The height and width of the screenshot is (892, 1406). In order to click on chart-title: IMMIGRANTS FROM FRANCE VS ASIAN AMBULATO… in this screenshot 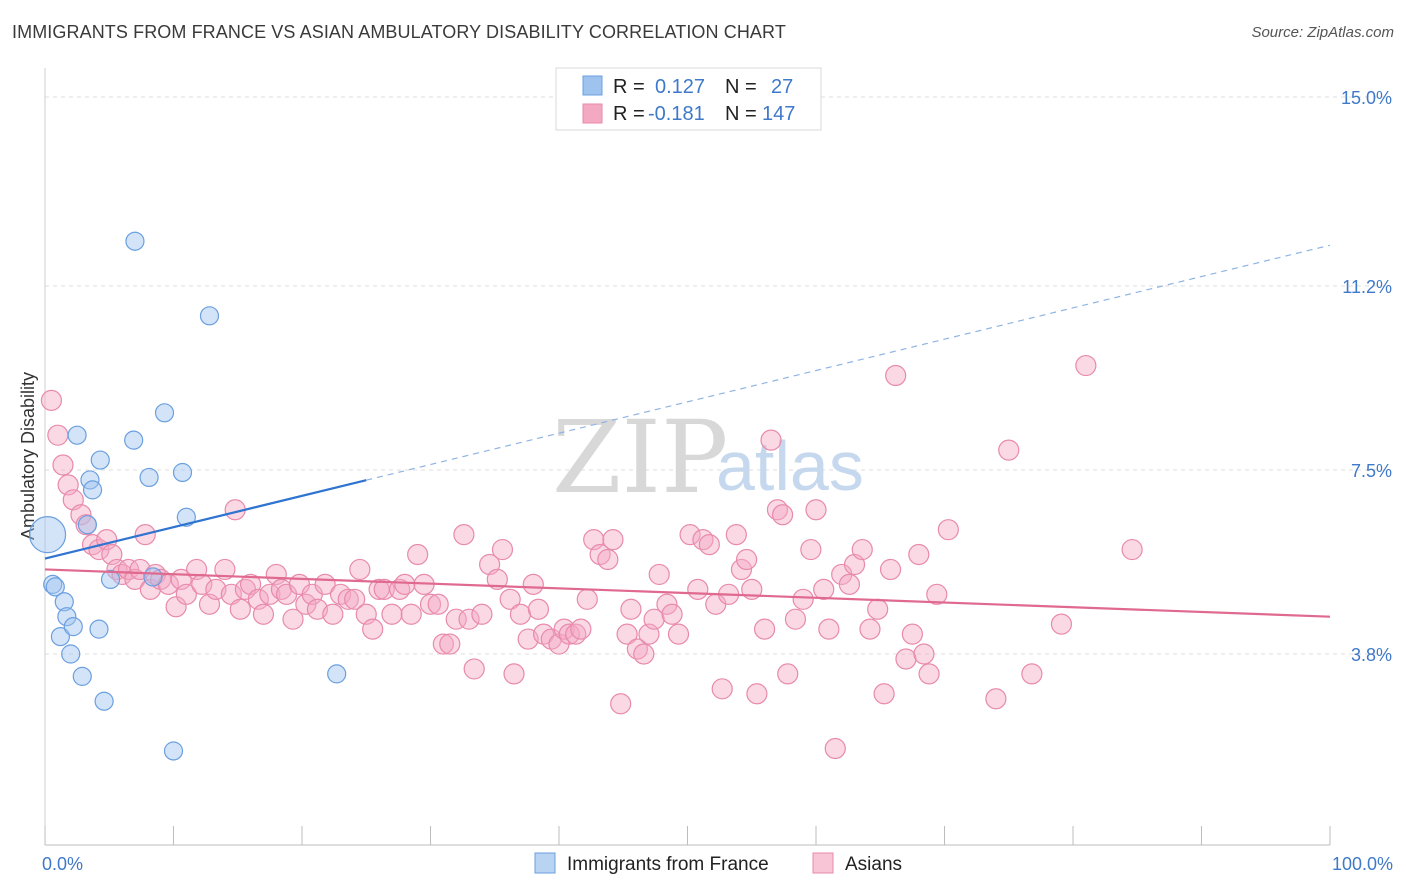, I will do `click(399, 32)`.